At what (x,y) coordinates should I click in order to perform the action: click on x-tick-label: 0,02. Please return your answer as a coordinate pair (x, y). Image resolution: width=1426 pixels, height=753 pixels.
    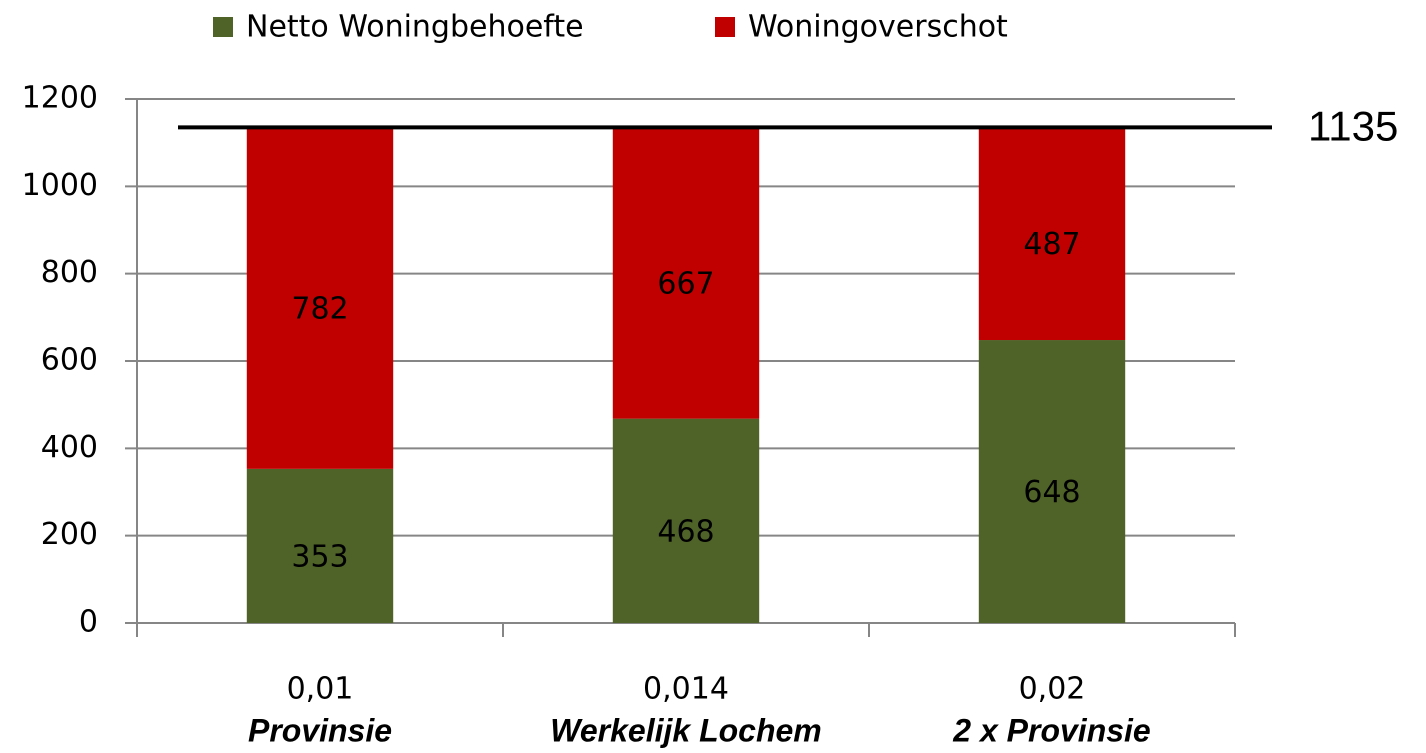
    Looking at the image, I should click on (1052, 689).